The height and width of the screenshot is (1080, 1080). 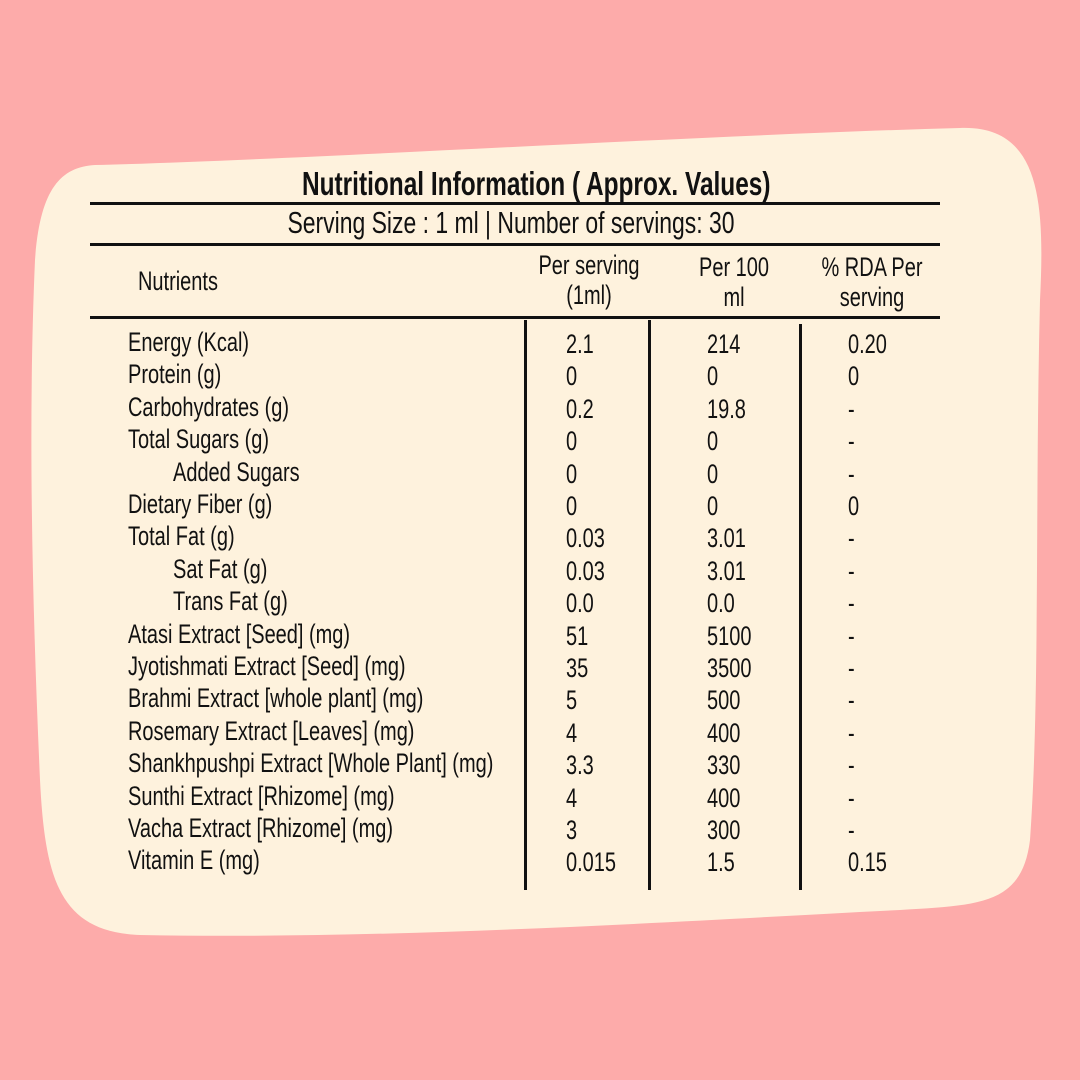 I want to click on header-rda: % RDA Per serving, so click(x=872, y=282).